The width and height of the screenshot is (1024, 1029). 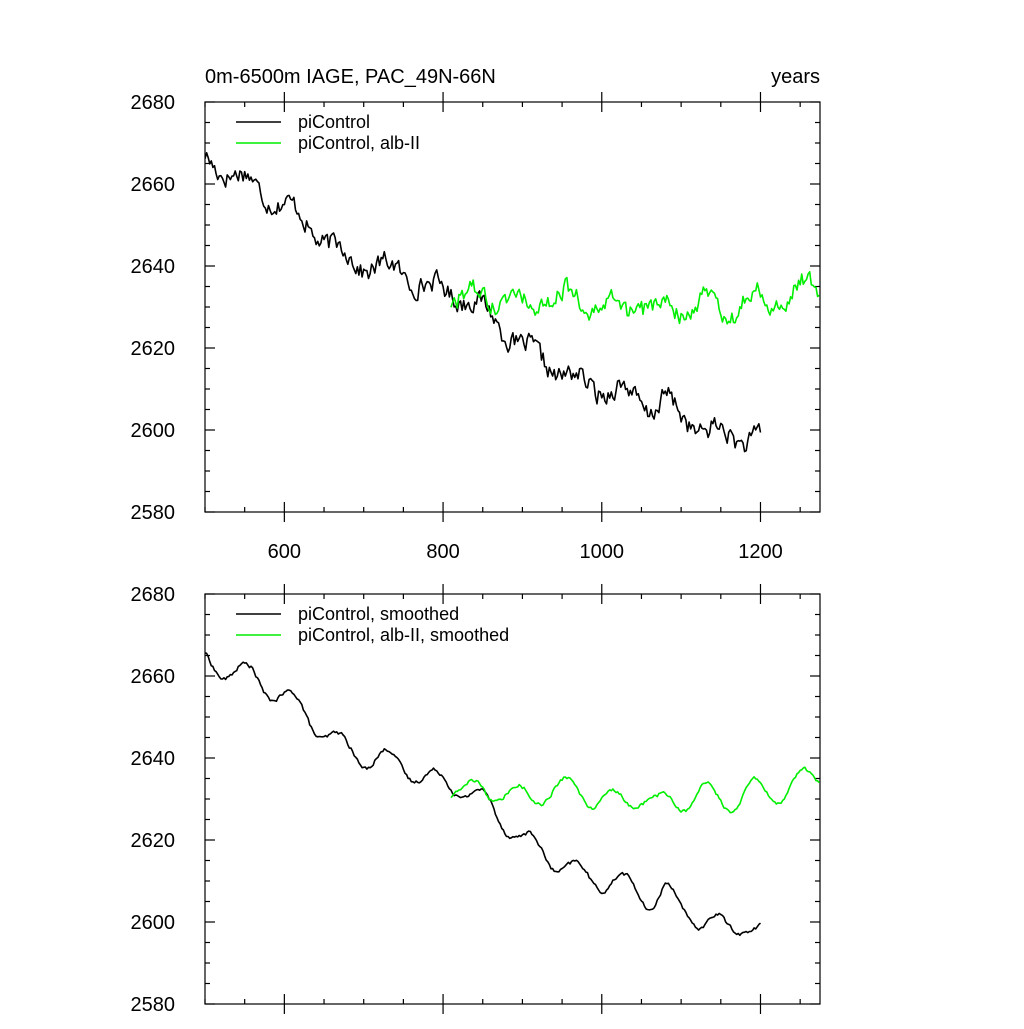 What do you see at coordinates (602, 552) in the screenshot?
I see `x-tick-label: 1000` at bounding box center [602, 552].